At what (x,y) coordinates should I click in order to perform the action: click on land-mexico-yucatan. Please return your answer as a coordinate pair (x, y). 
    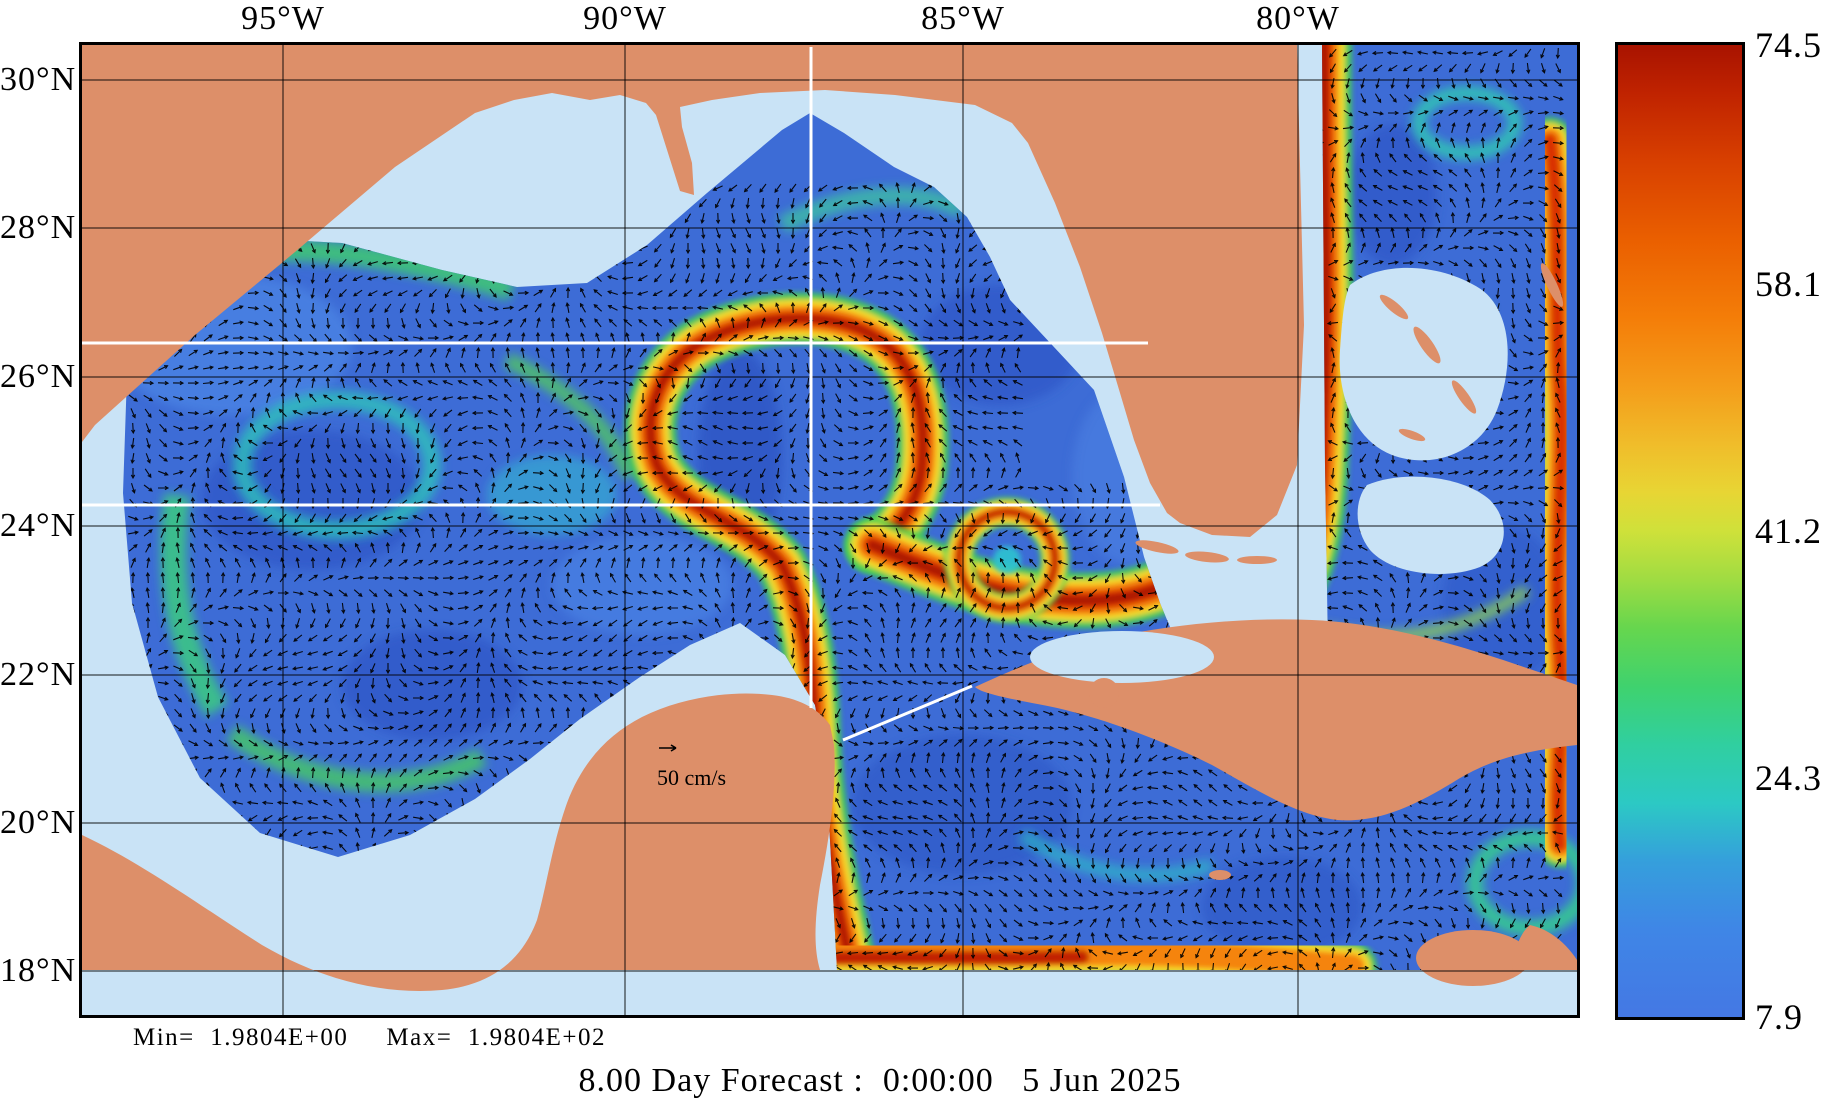
    Looking at the image, I should click on (458, 842).